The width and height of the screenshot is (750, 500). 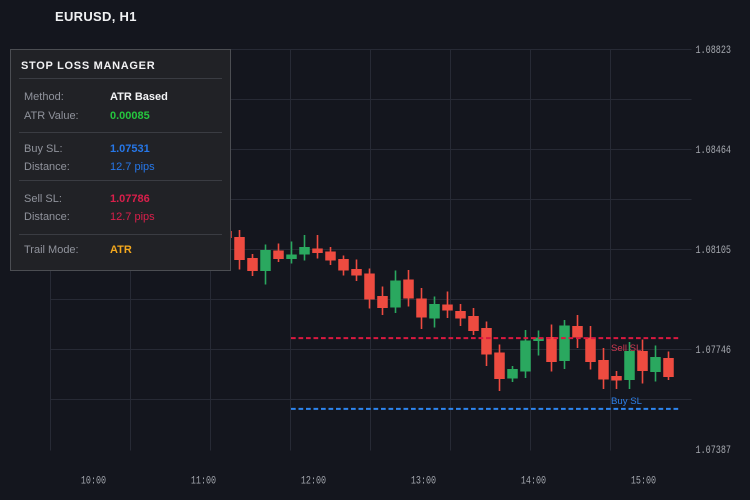 What do you see at coordinates (714, 451) in the screenshot?
I see `svg-text: 1.07387` at bounding box center [714, 451].